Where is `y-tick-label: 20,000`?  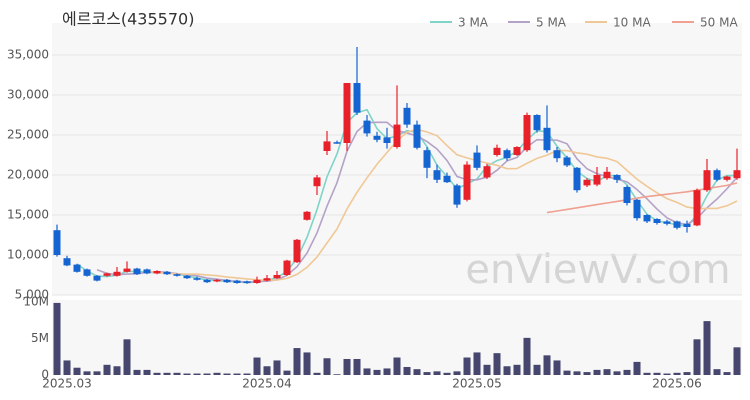
y-tick-label: 20,000 is located at coordinates (28, 175).